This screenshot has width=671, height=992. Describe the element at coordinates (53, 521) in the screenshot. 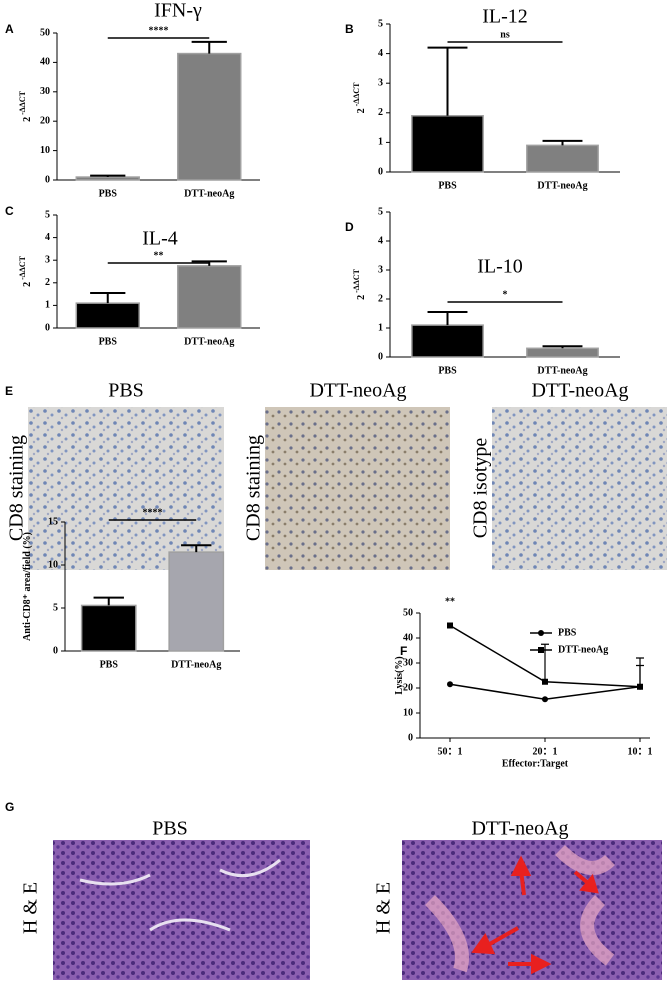

I see `y-tick-label: 15` at that location.